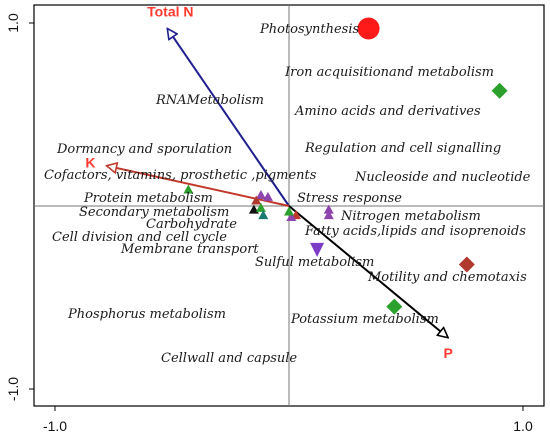  I want to click on function-category-label: Iron acquisitionand metabolism, so click(389, 72).